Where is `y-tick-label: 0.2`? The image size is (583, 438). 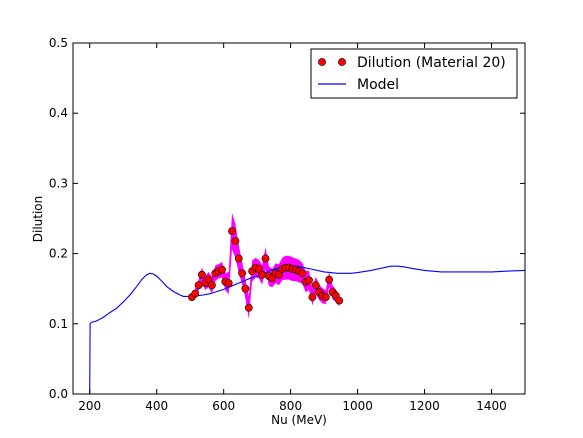
y-tick-label: 0.2 is located at coordinates (58, 254).